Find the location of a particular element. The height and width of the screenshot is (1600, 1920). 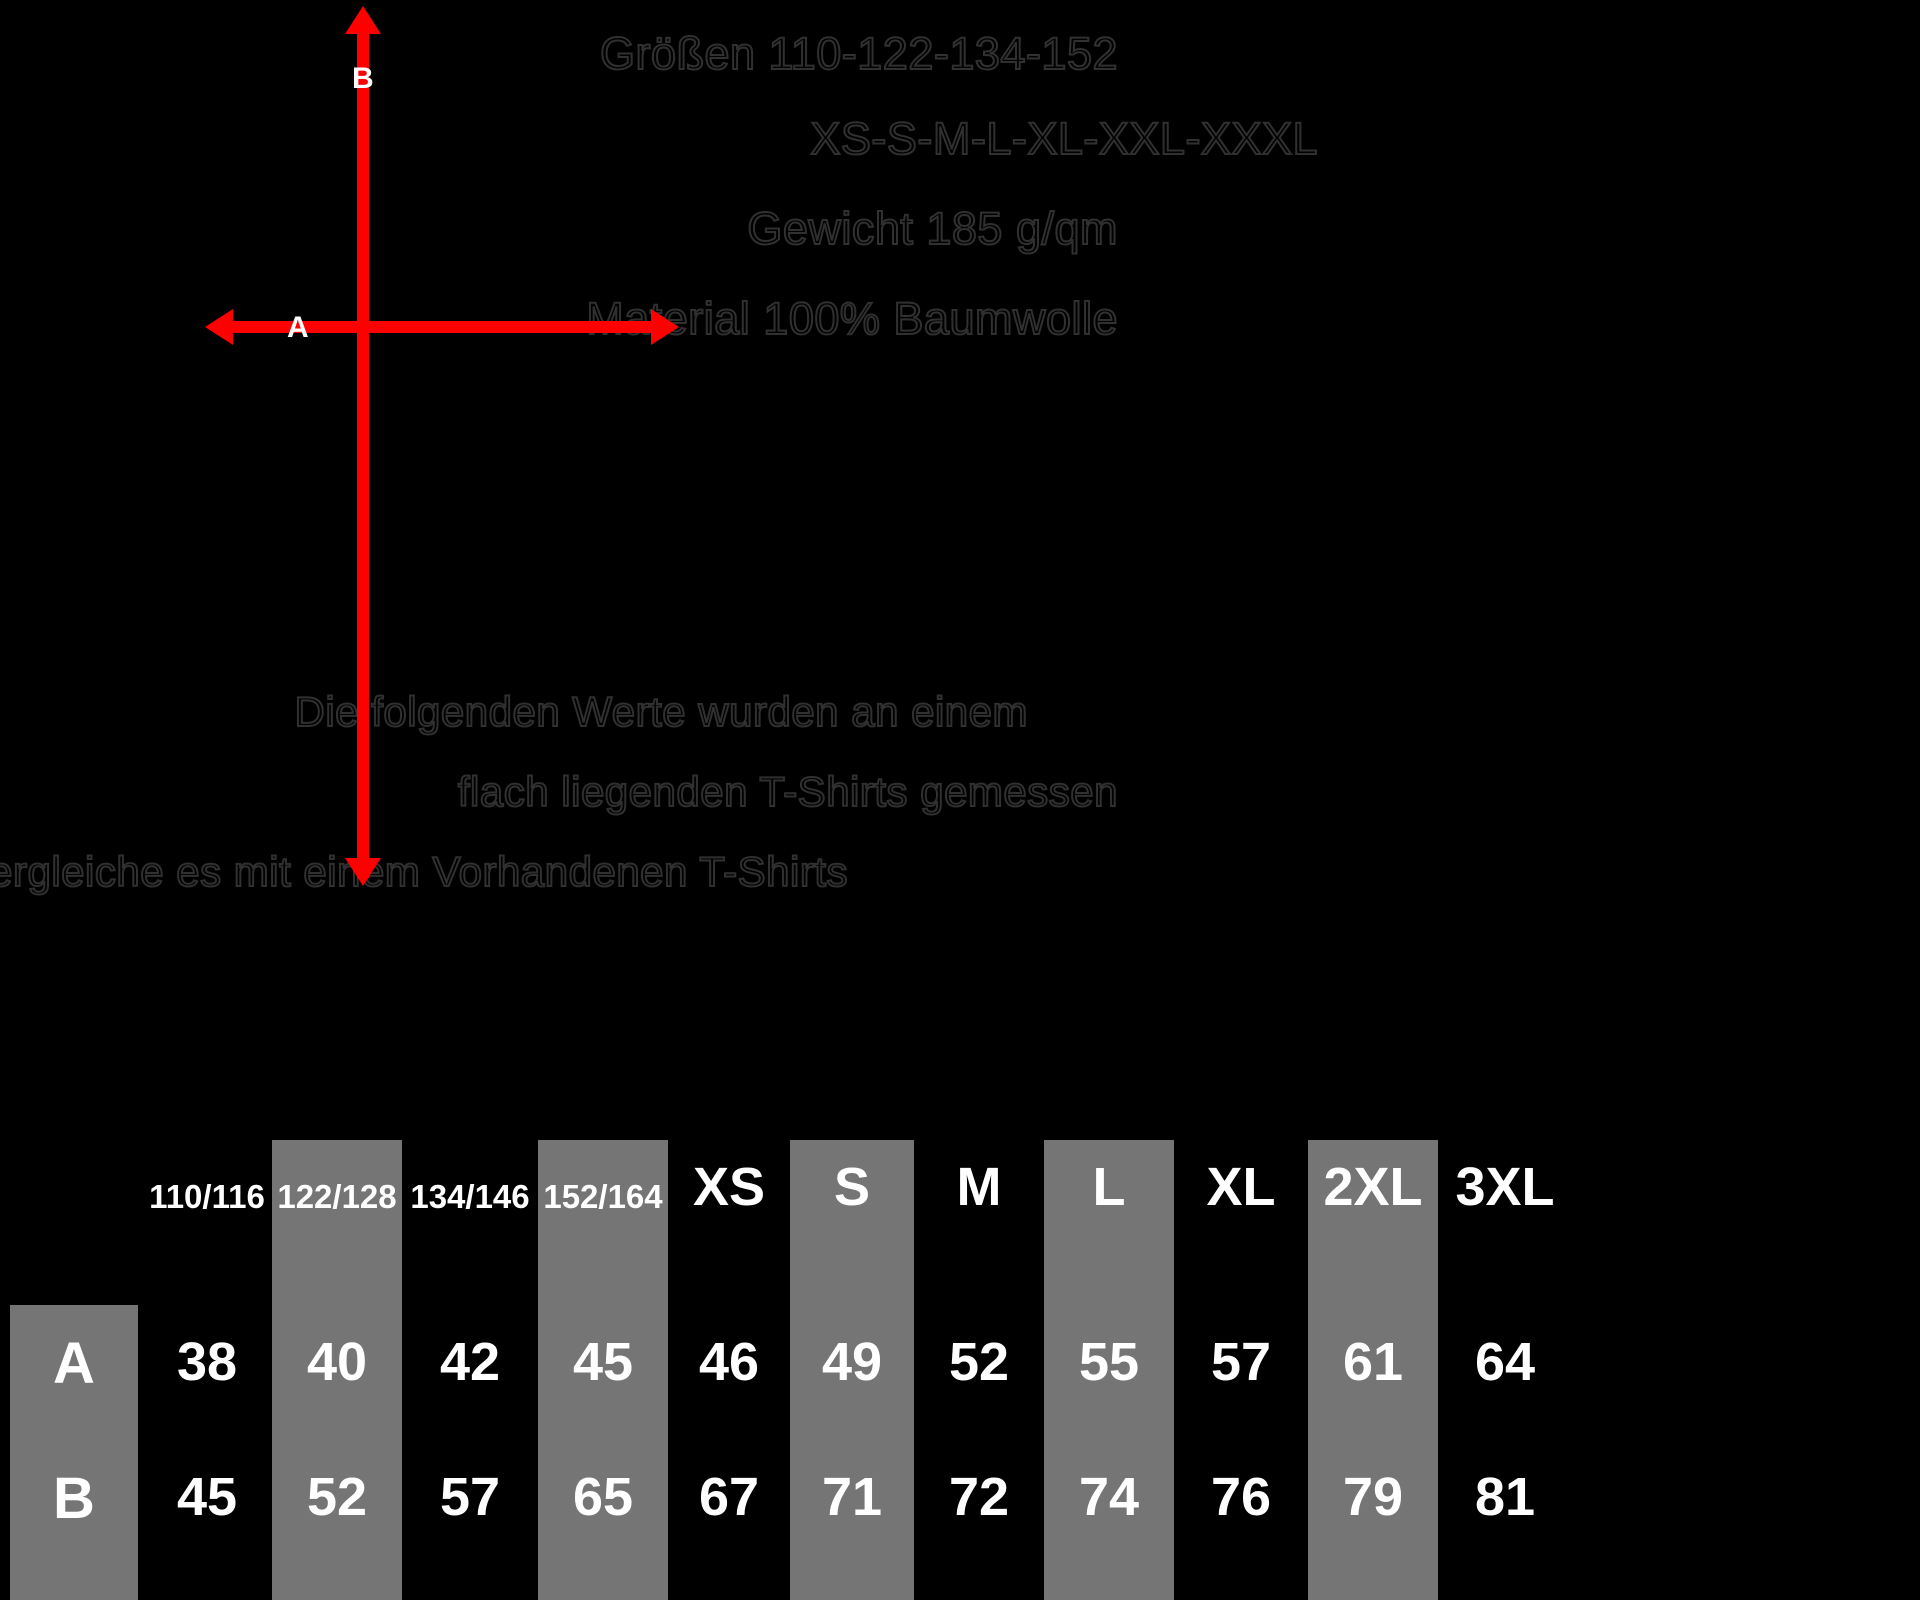

arrow-label-b: B is located at coordinates (363, 78).